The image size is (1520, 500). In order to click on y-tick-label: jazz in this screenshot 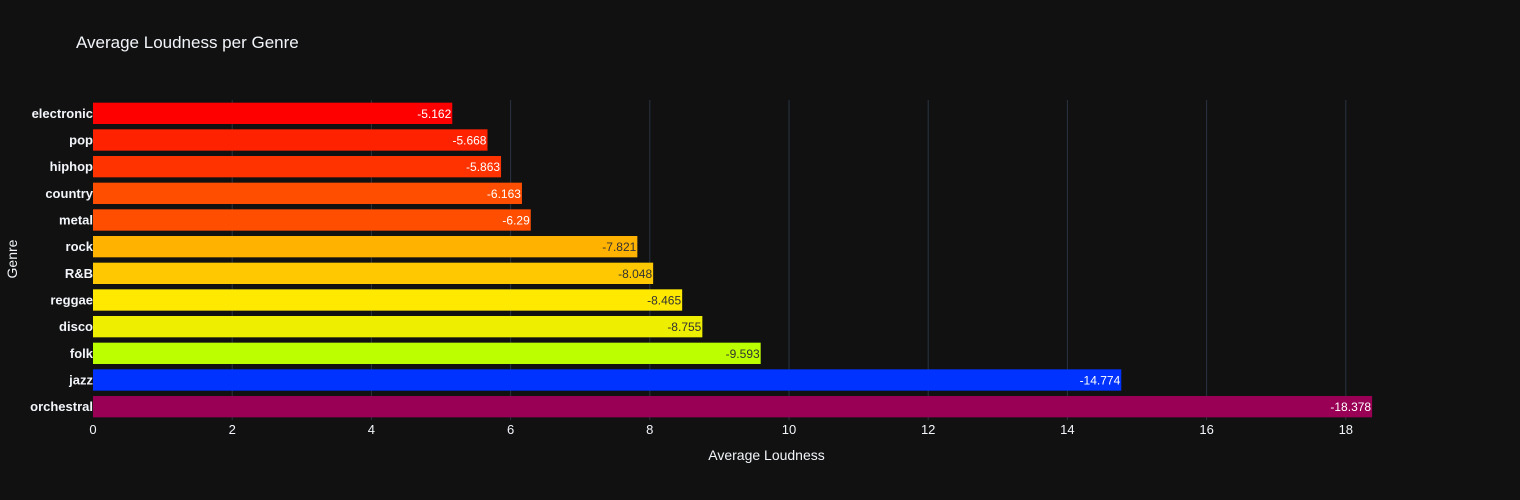, I will do `click(80, 380)`.